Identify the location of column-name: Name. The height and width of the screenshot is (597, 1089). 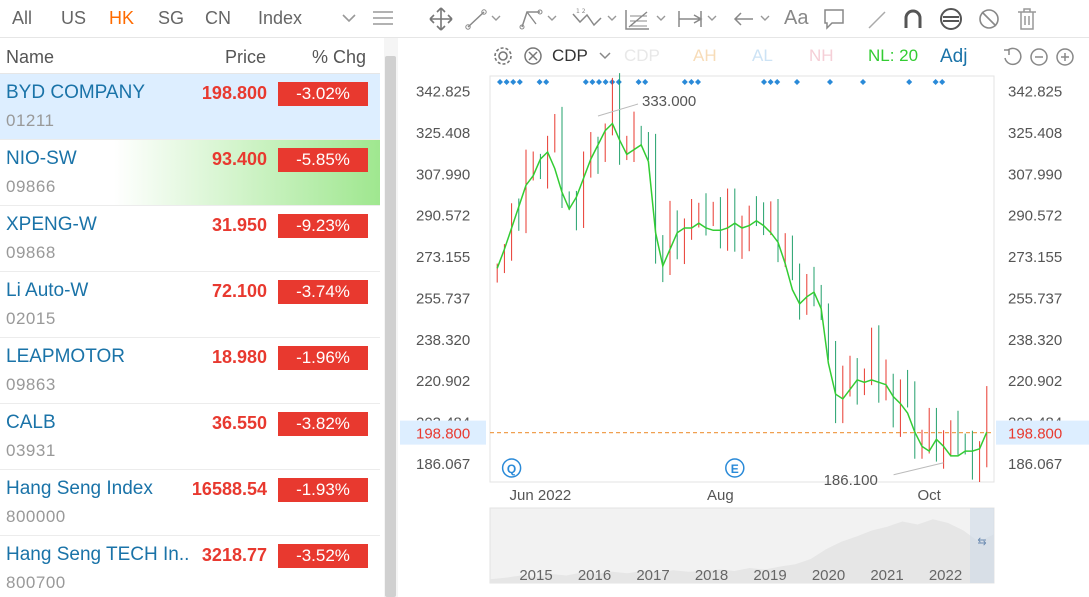
(30, 57).